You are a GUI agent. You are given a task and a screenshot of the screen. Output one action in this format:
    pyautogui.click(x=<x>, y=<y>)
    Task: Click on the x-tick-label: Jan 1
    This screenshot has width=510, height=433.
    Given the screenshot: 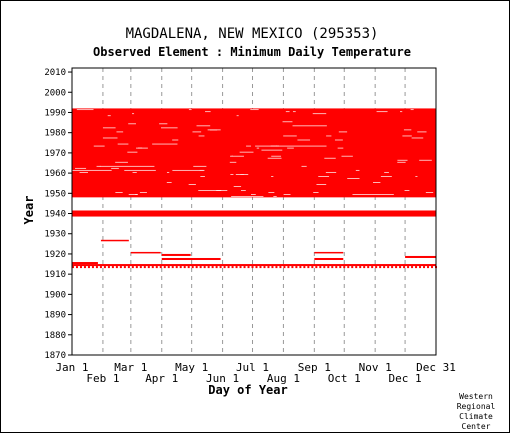 What is the action you would take?
    pyautogui.click(x=71, y=367)
    